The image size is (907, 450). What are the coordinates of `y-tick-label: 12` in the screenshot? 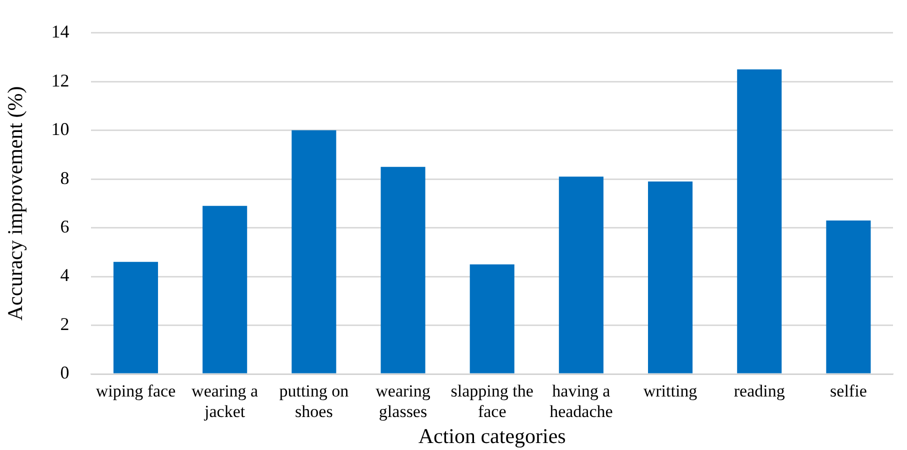 It's located at (60, 80).